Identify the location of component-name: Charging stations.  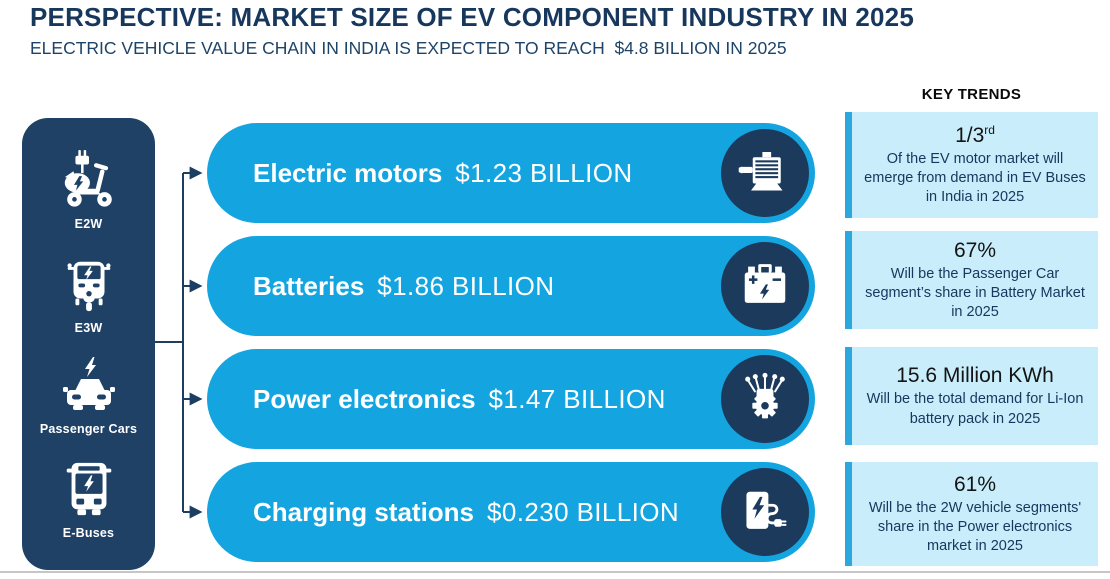
(364, 511).